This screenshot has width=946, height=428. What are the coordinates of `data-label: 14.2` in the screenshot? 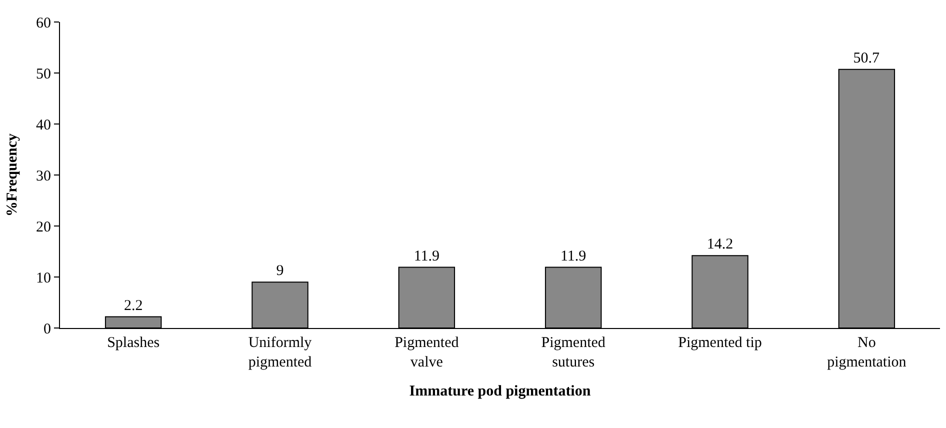 It's located at (720, 244).